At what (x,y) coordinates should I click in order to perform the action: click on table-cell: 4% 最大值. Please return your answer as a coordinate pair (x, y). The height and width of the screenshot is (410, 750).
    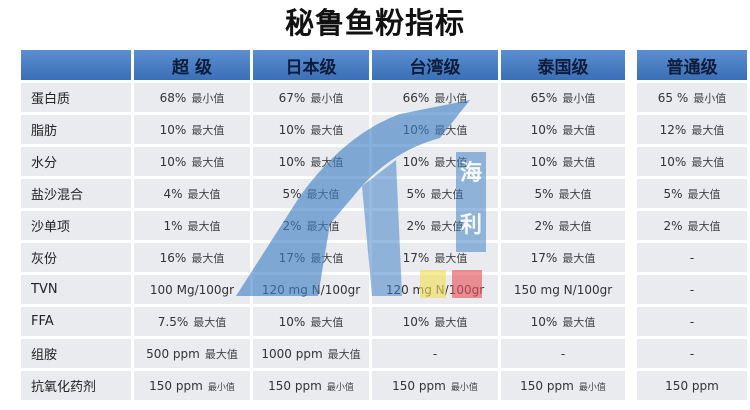
    Looking at the image, I should click on (192, 193).